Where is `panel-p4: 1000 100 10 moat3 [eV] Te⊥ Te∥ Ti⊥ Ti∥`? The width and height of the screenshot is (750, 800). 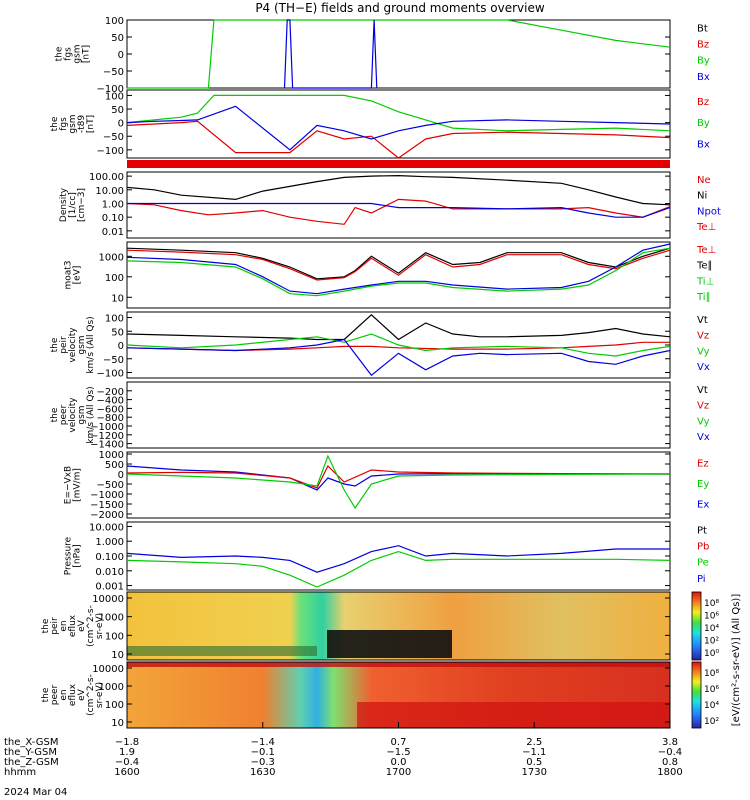 panel-p4: 1000 100 10 moat3 [eV] Te⊥ Te∥ Ti⊥ Ti∥ is located at coordinates (390, 275).